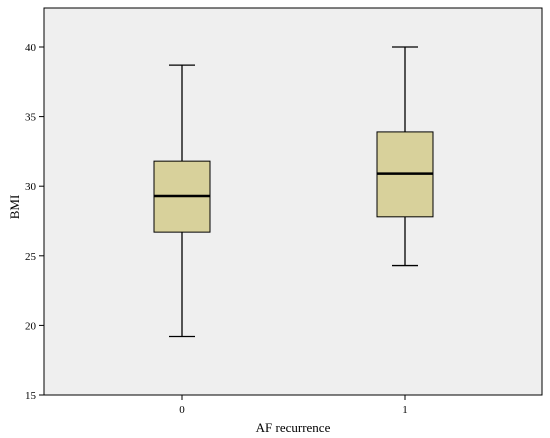  Describe the element at coordinates (293, 427) in the screenshot. I see `x-axis-title: AF recurrence` at that location.